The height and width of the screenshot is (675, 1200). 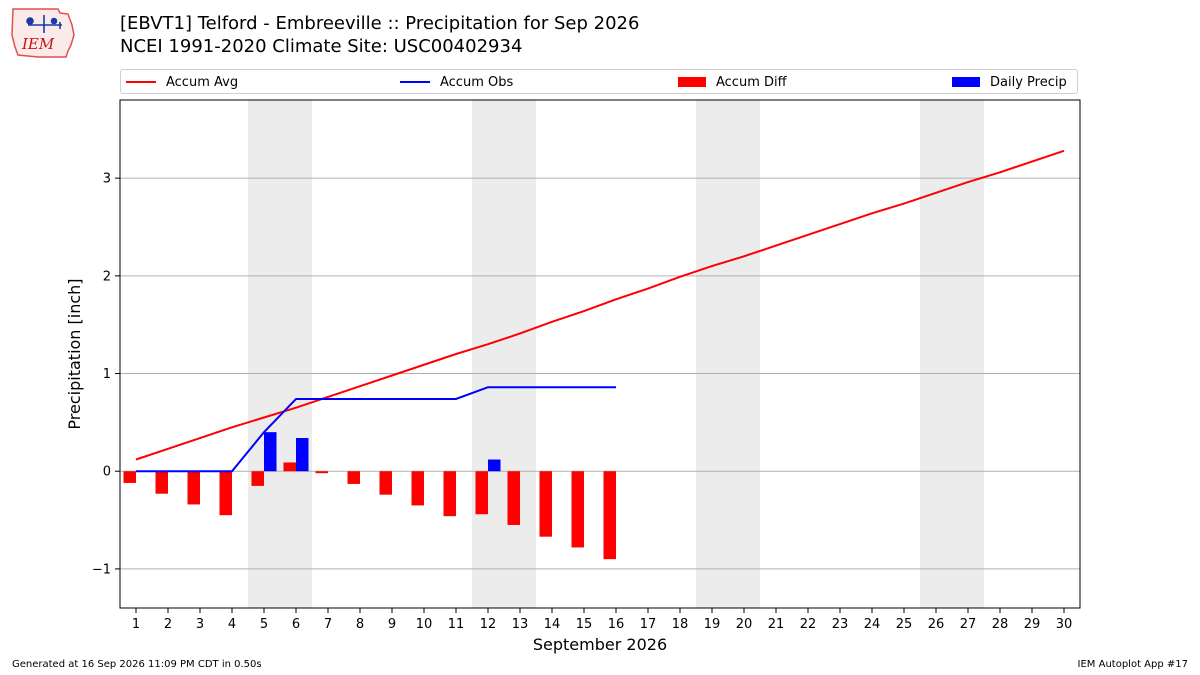 What do you see at coordinates (101, 569) in the screenshot?
I see `y-tick-label-0: −1` at bounding box center [101, 569].